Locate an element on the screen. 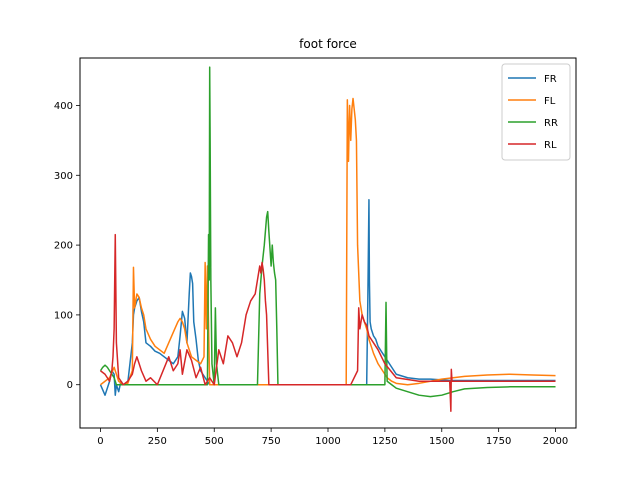 The height and width of the screenshot is (480, 640). x-tick-label: 500 is located at coordinates (214, 441).